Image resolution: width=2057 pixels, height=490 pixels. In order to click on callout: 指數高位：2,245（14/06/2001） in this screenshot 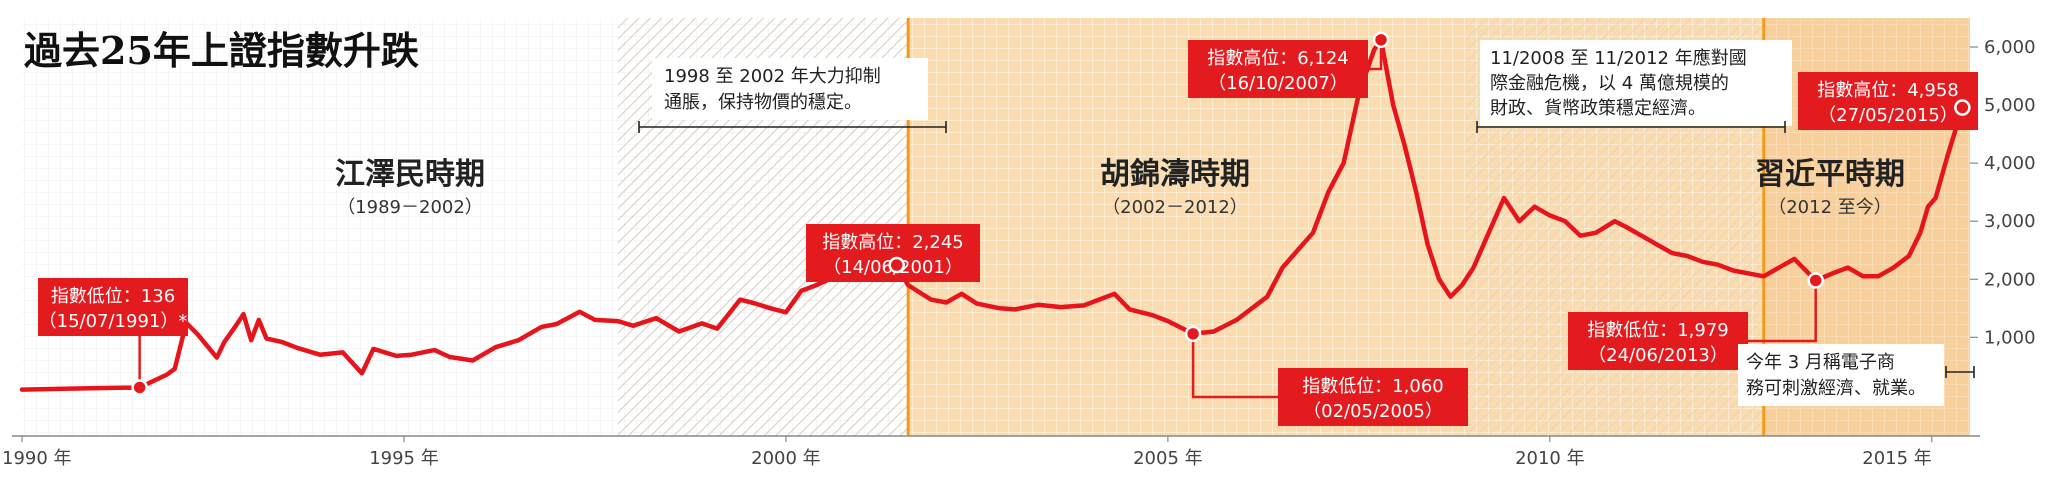, I will do `click(893, 253)`.